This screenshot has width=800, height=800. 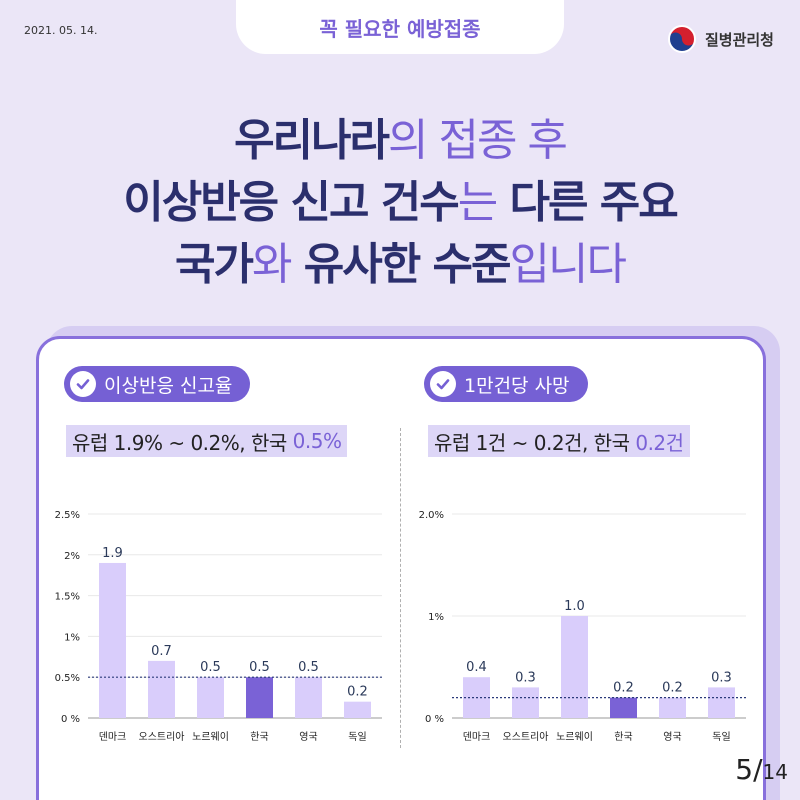 I want to click on headline-text: 입니다, so click(x=568, y=264).